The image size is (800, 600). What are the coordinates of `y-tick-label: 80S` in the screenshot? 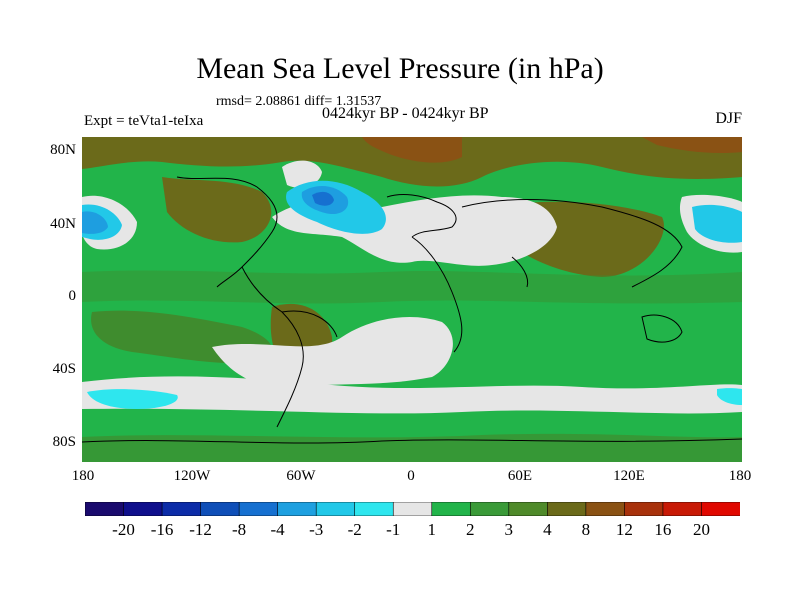 It's located at (64, 442).